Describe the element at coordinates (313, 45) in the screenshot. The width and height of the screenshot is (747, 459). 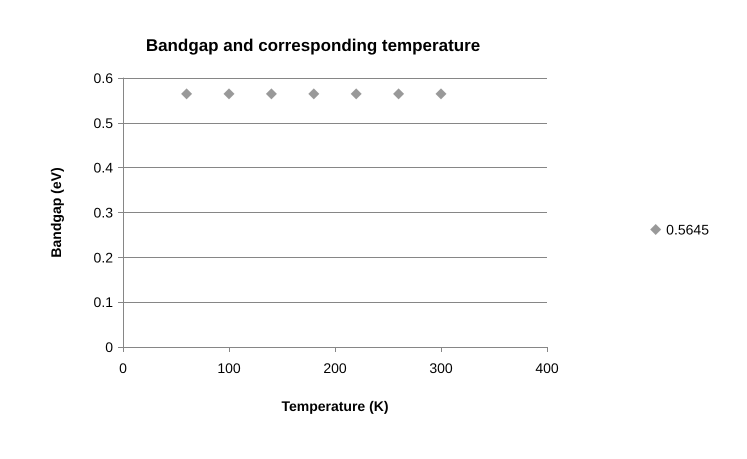
I see `chart-title: Bandgap and corresponding temperature` at that location.